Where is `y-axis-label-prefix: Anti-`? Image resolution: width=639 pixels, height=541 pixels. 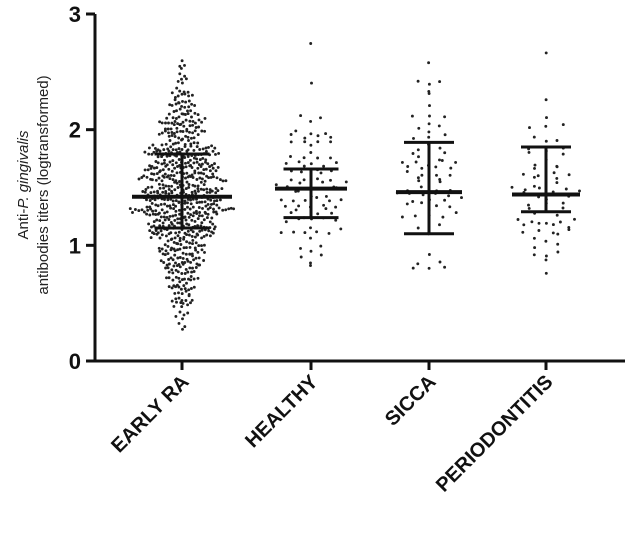 y-axis-label-prefix: Anti- is located at coordinates (23, 224).